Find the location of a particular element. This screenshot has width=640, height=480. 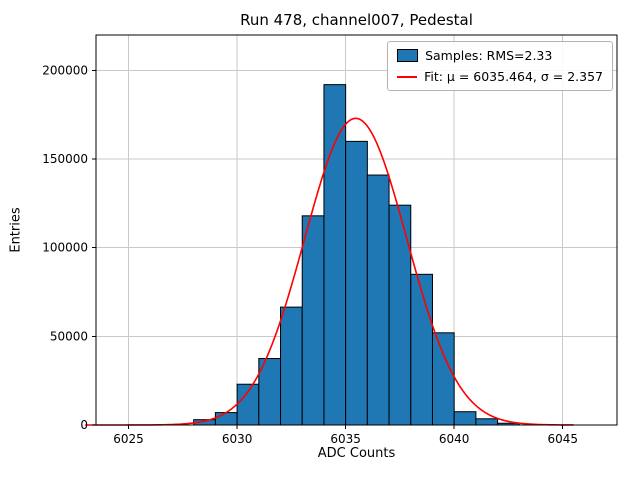

y-tick-label: 100000 is located at coordinates (65, 248).